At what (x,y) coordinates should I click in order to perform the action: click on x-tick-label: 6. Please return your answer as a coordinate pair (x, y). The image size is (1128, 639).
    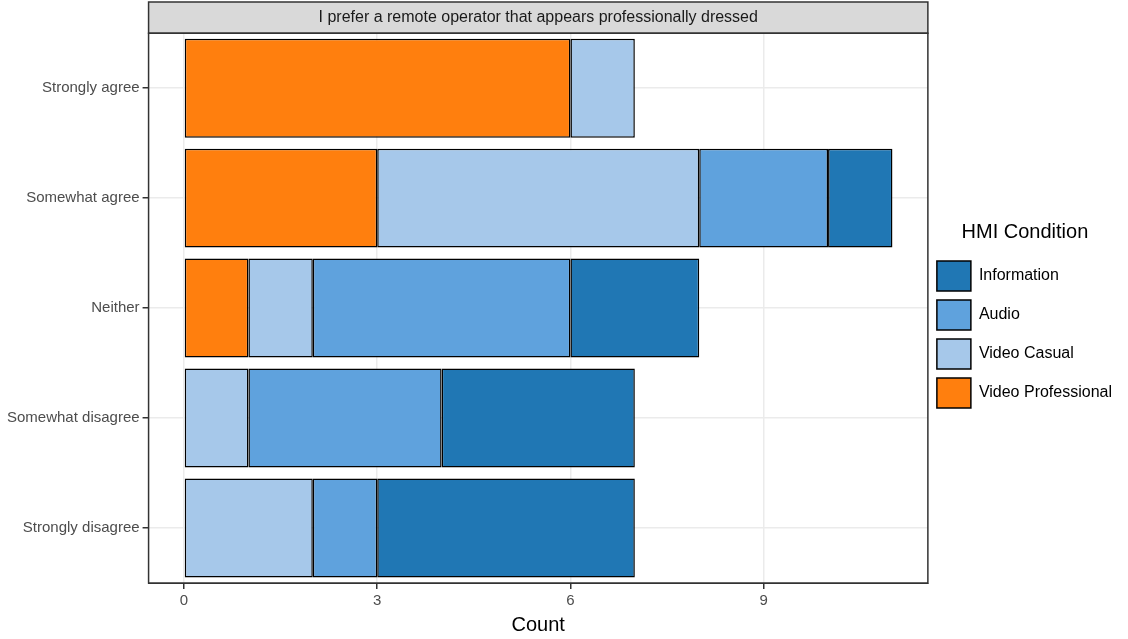
    Looking at the image, I should click on (570, 600).